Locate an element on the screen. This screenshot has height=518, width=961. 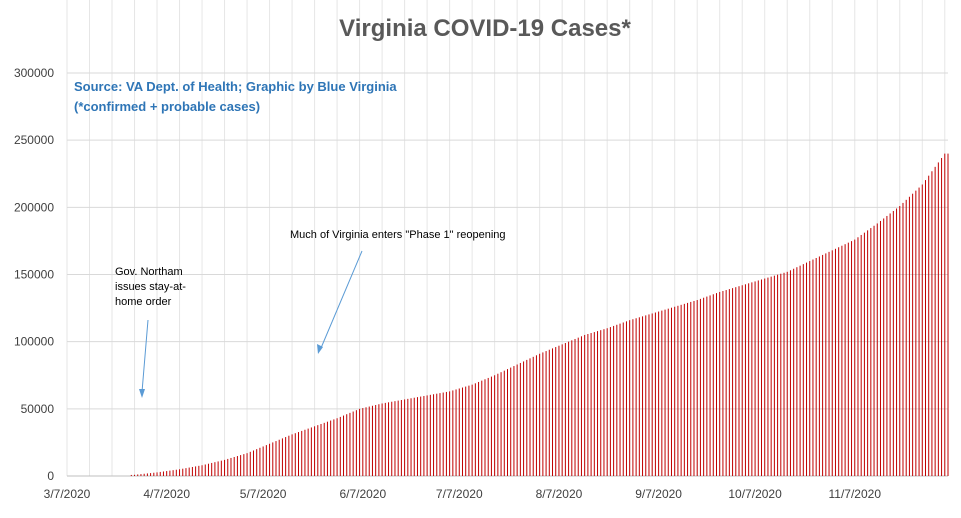
x-tick-label: 7/7/2020 is located at coordinates (459, 494).